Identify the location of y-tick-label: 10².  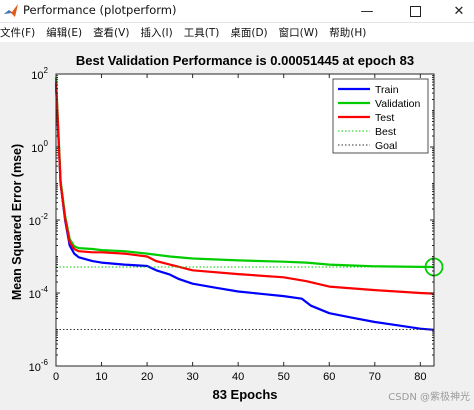
(39, 74).